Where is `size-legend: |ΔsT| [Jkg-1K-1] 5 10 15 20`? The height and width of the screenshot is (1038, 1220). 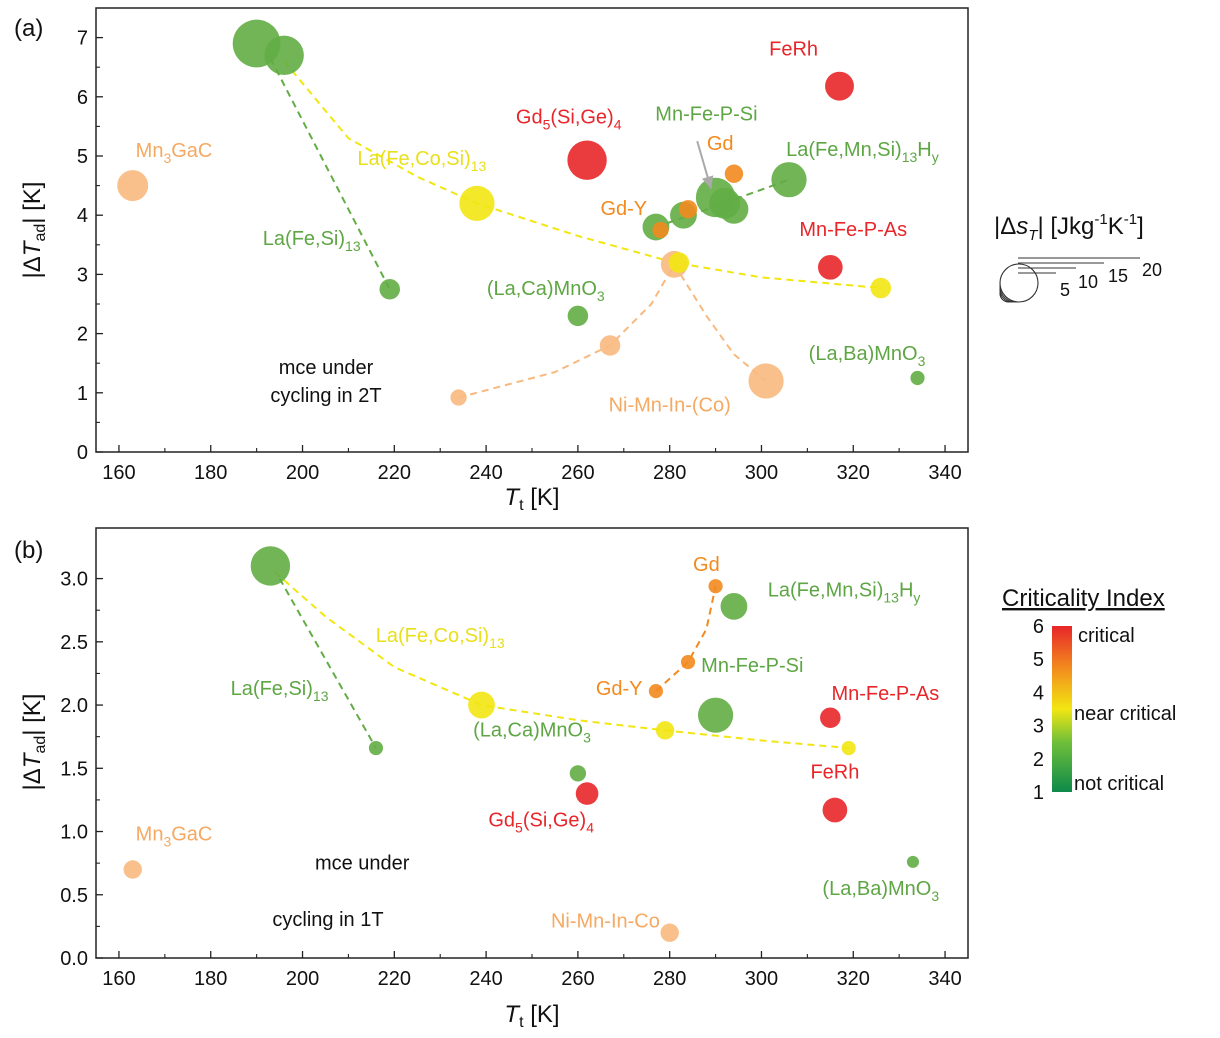
size-legend: |ΔsT| [Jkg-1K-1] 5 10 15 20 is located at coordinates (1078, 257).